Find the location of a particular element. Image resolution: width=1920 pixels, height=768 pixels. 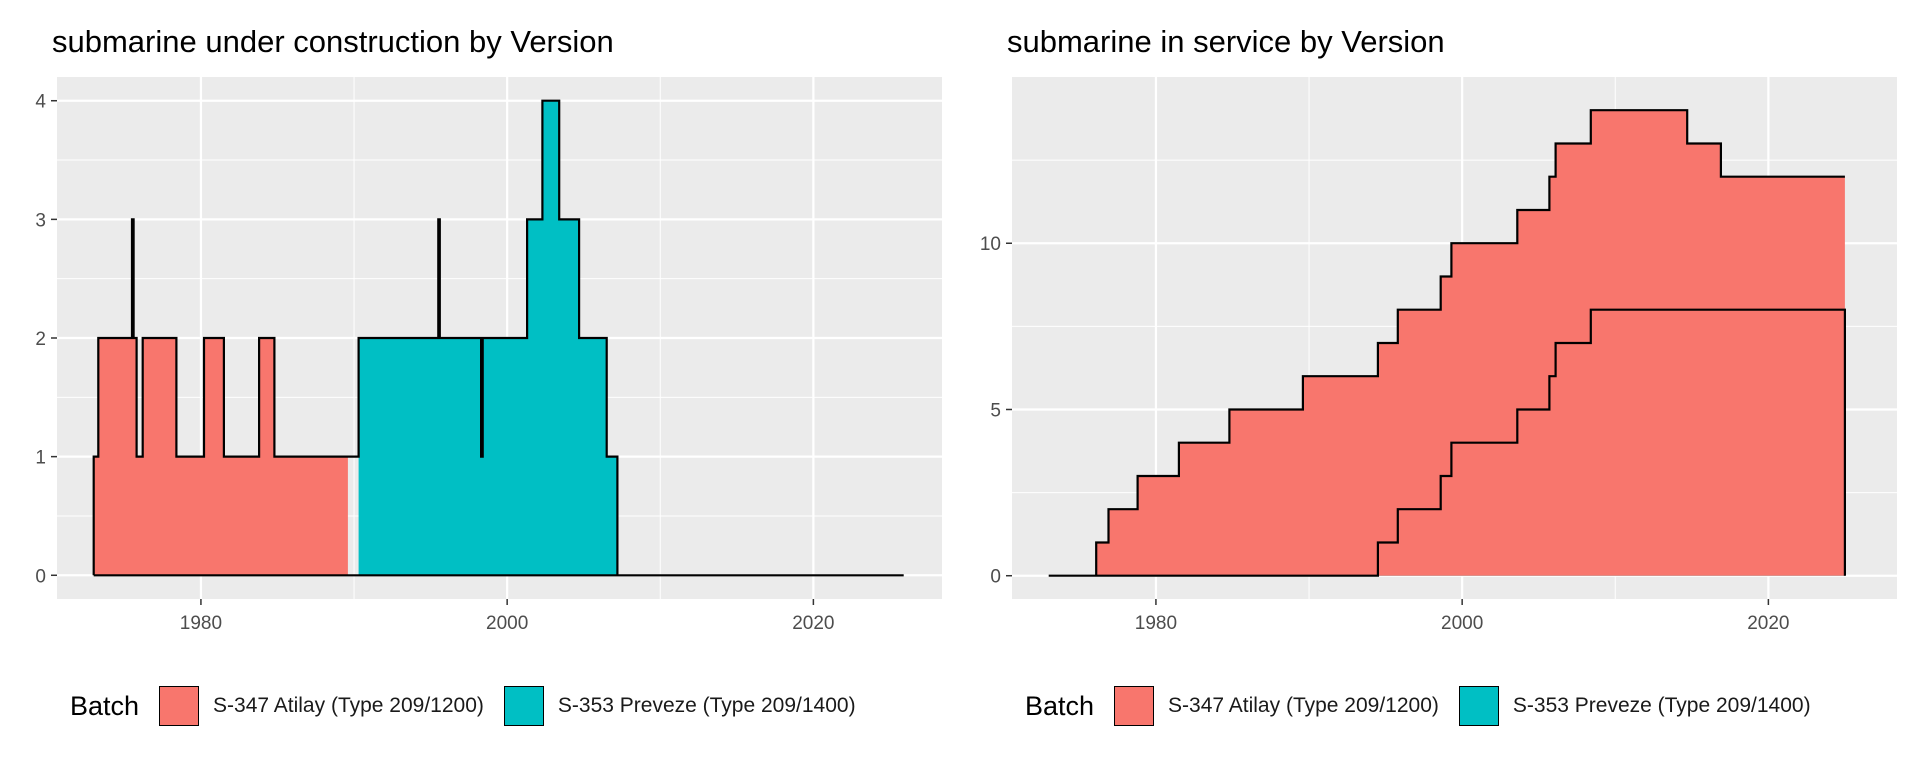

y-tick-label: 4 is located at coordinates (40, 102).